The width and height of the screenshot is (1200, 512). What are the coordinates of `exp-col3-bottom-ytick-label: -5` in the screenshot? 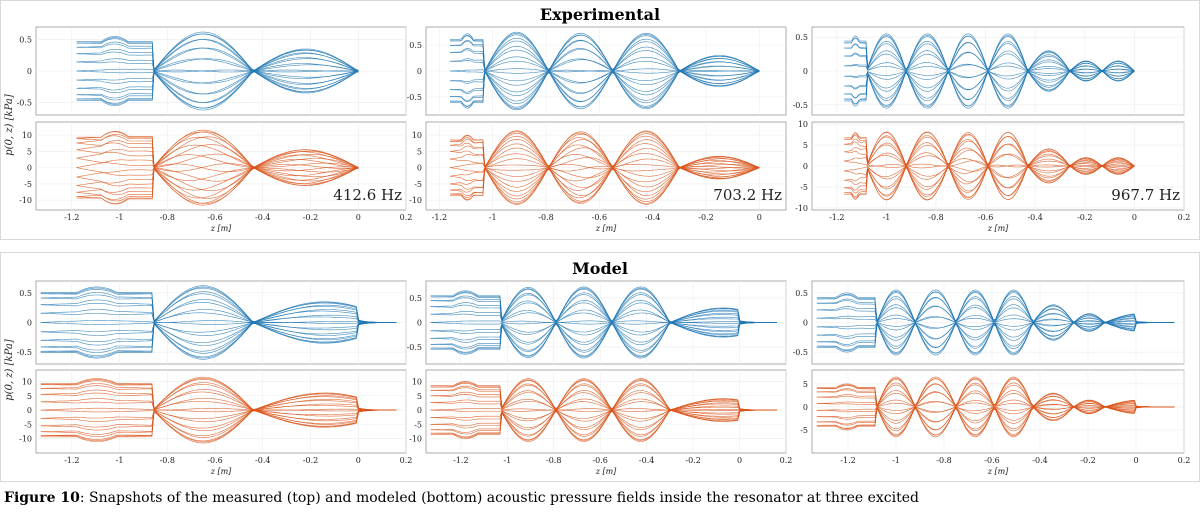 It's located at (804, 187).